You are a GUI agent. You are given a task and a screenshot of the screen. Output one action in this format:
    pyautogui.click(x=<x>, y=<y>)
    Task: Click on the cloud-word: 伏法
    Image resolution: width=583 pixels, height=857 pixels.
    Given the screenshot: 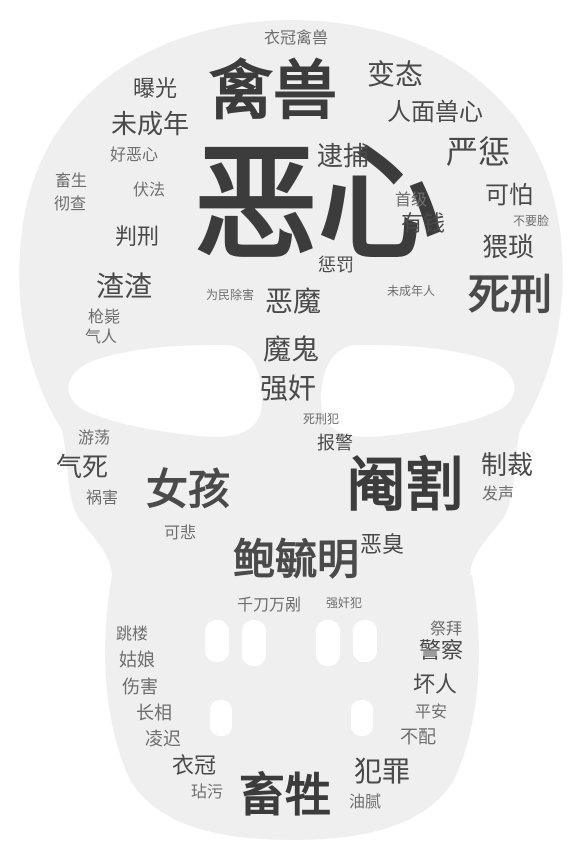 What is the action you would take?
    pyautogui.click(x=149, y=189)
    